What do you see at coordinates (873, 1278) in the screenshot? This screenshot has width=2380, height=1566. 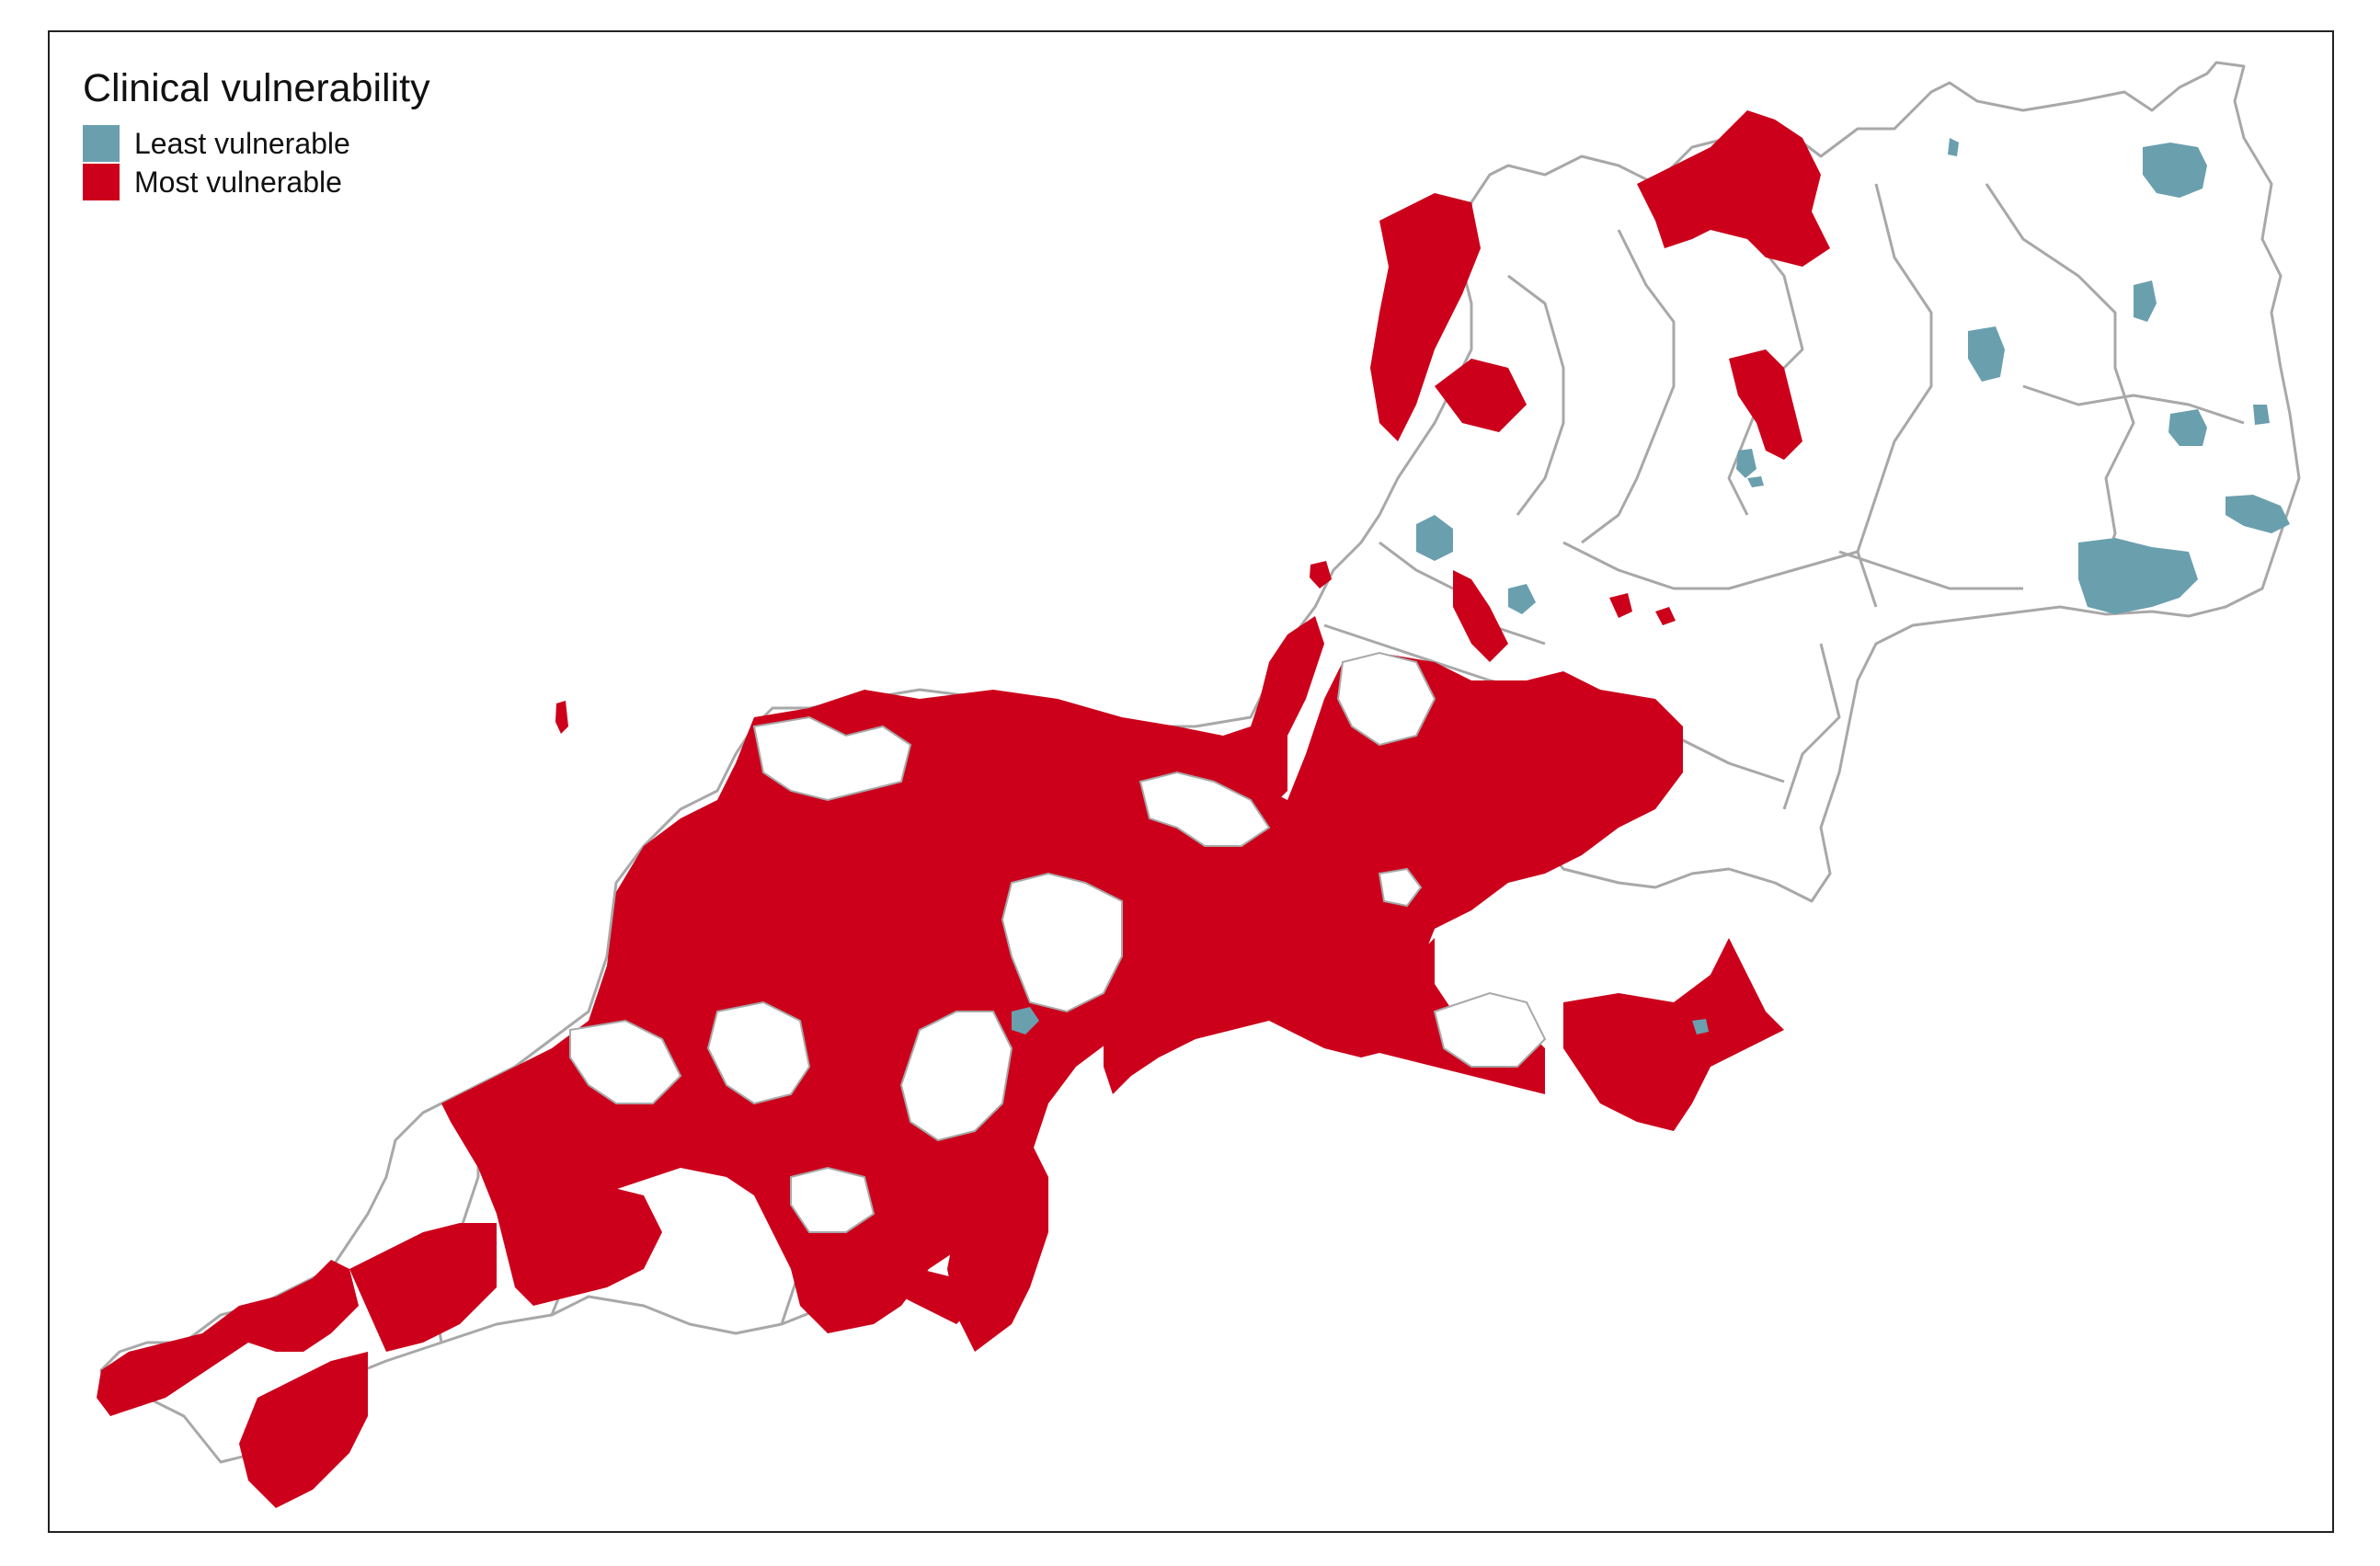 I see `mv-devon-south` at bounding box center [873, 1278].